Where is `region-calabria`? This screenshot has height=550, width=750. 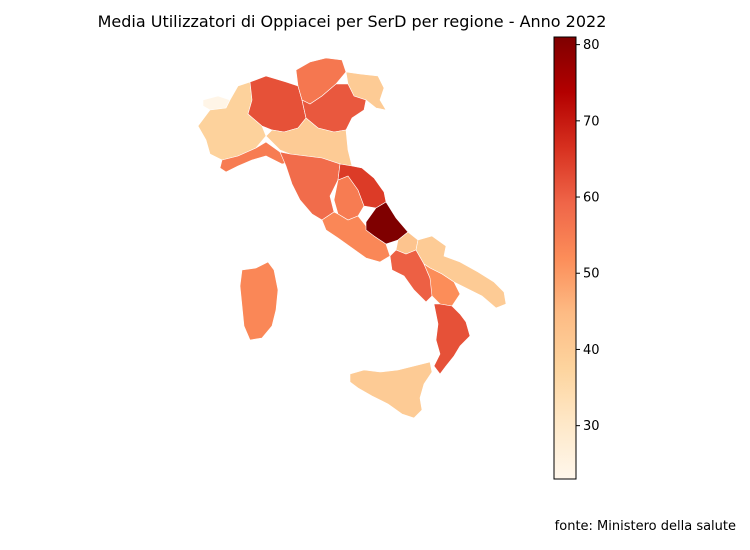
region-calabria is located at coordinates (452, 339).